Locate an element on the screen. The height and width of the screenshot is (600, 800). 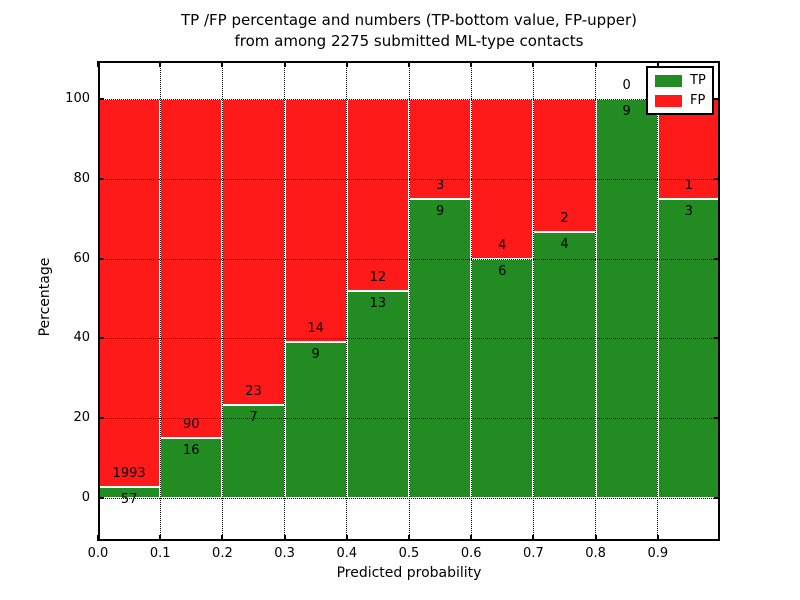
fp-count-label: 14 is located at coordinates (315, 328).